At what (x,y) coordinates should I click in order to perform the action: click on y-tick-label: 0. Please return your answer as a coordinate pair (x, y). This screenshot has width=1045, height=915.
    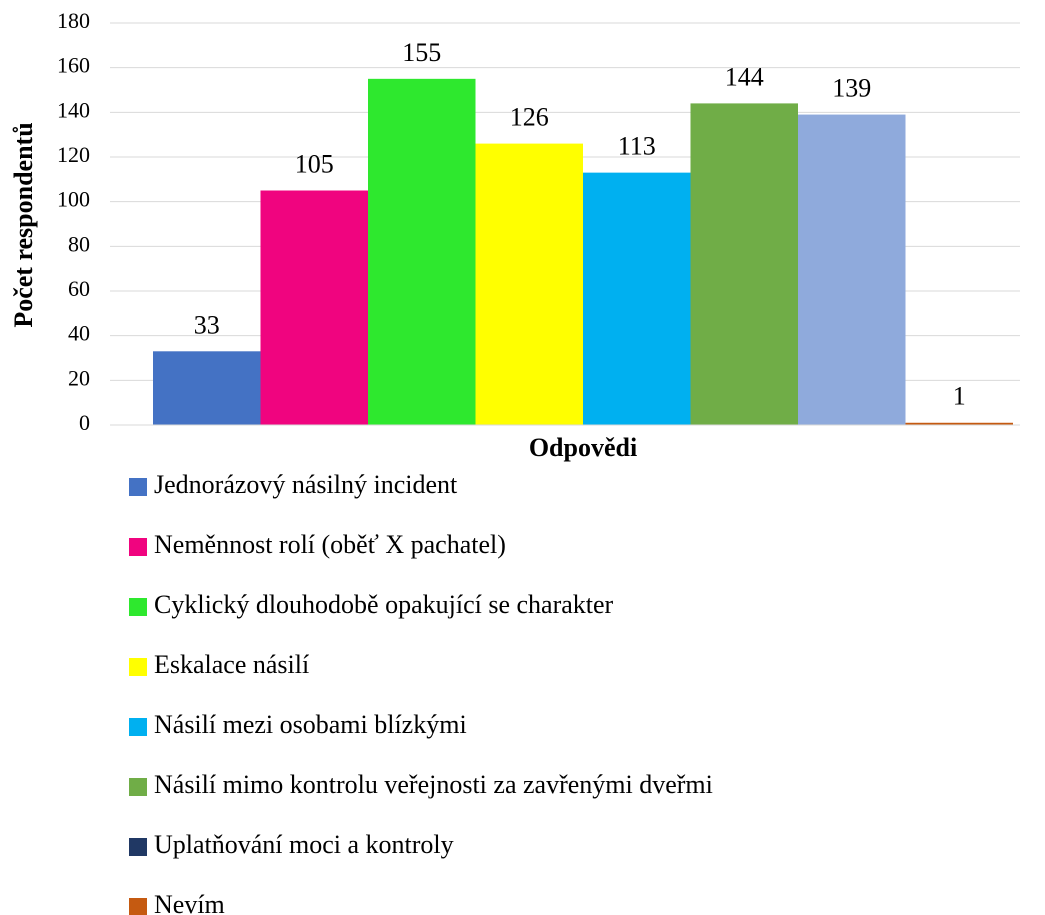
    Looking at the image, I should click on (84, 422).